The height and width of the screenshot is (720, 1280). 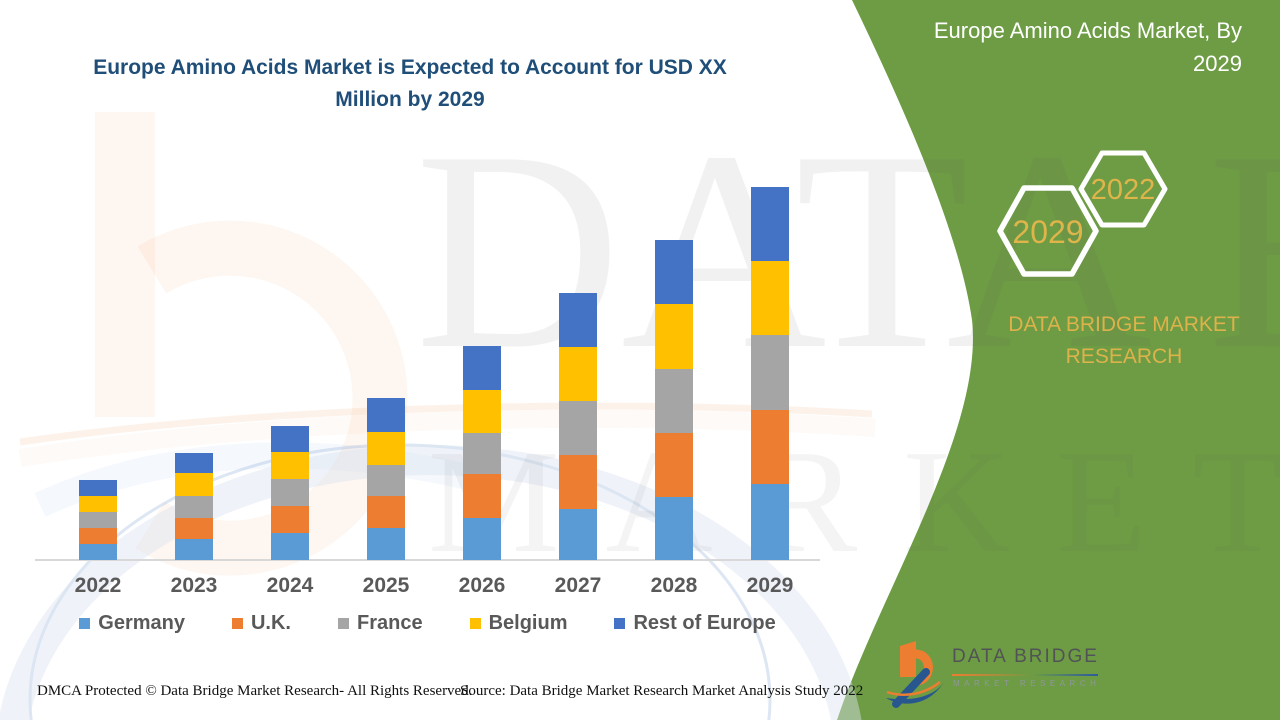 I want to click on x-axis-label: 2028, so click(x=674, y=585).